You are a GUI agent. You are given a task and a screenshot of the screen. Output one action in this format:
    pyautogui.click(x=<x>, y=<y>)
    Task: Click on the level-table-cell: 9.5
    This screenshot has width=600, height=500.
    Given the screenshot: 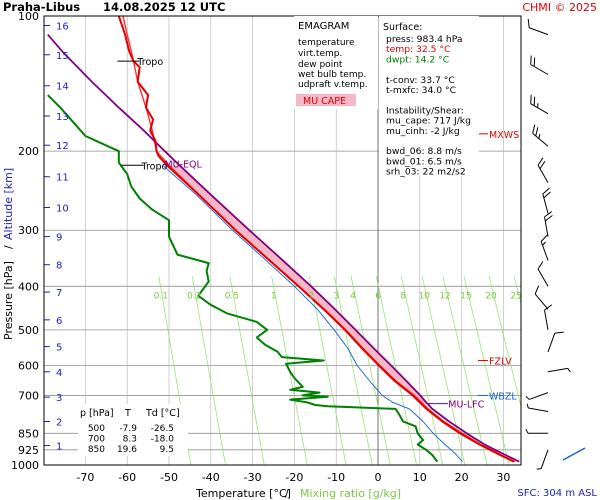 What is the action you would take?
    pyautogui.click(x=167, y=450)
    